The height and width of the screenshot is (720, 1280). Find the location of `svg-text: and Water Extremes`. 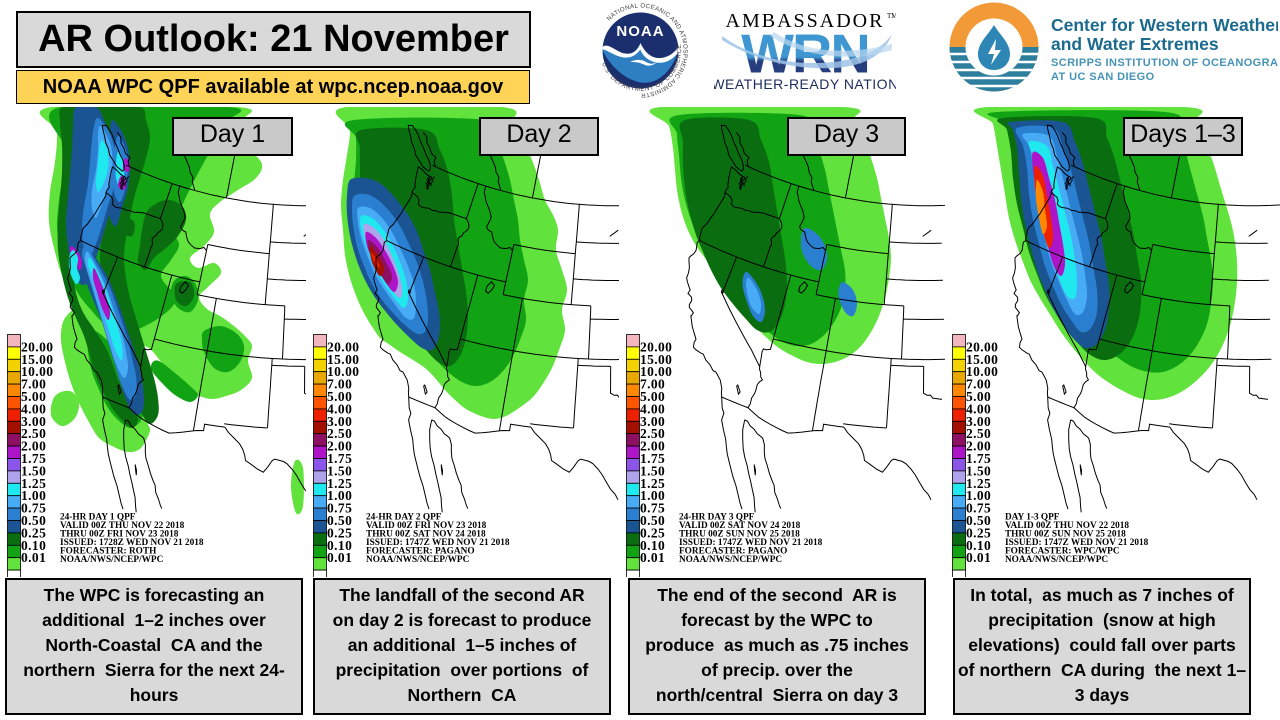

svg-text: and Water Extremes is located at coordinates (1135, 44).